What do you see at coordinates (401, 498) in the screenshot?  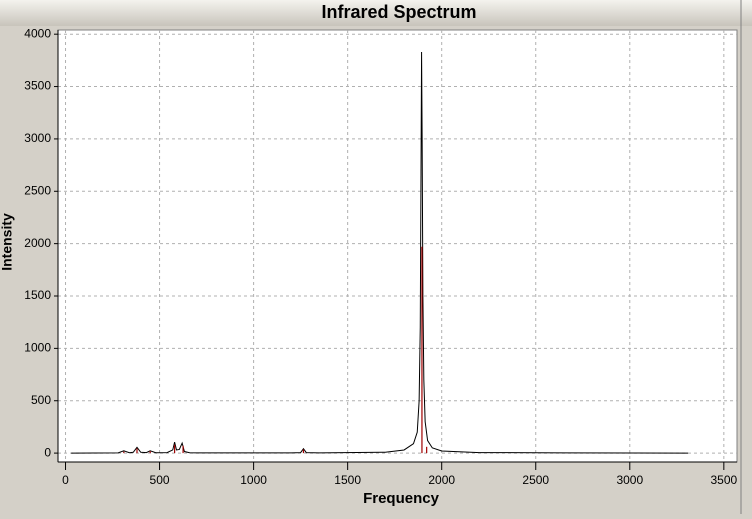 I see `x-axis-label: Frequency` at bounding box center [401, 498].